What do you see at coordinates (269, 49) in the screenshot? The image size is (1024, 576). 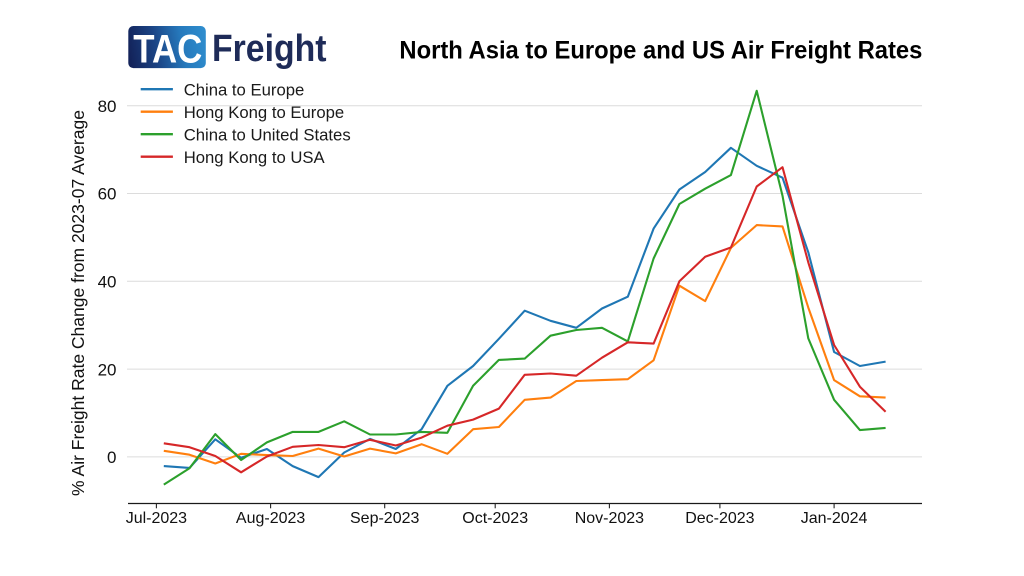 I see `svg-text: Freight` at bounding box center [269, 49].